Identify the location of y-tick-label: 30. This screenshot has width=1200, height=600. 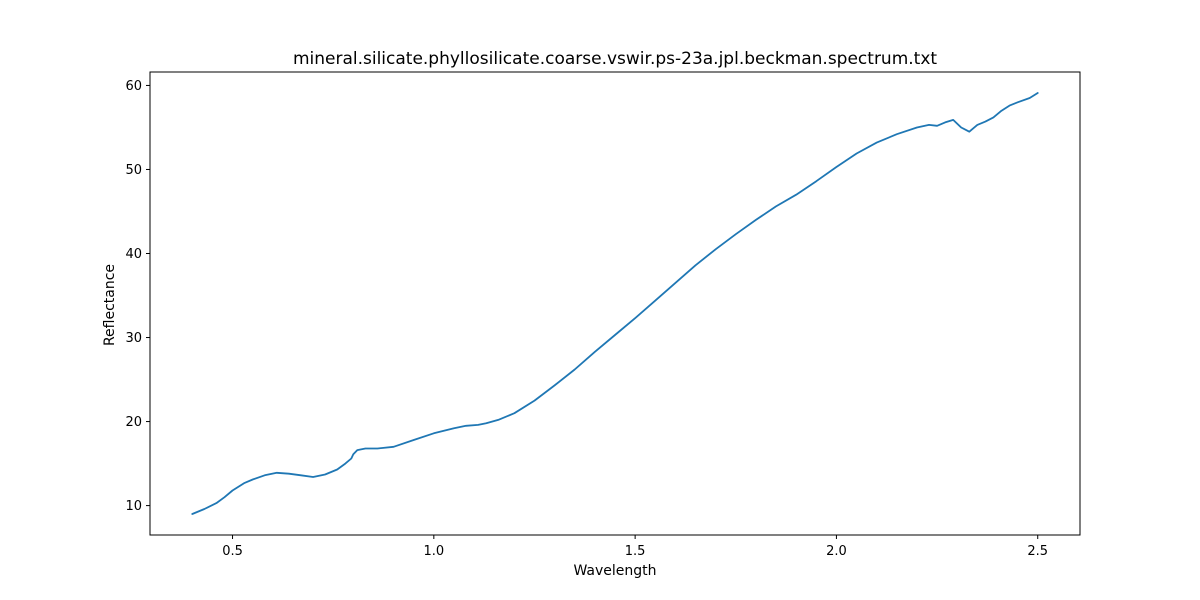
(133, 338).